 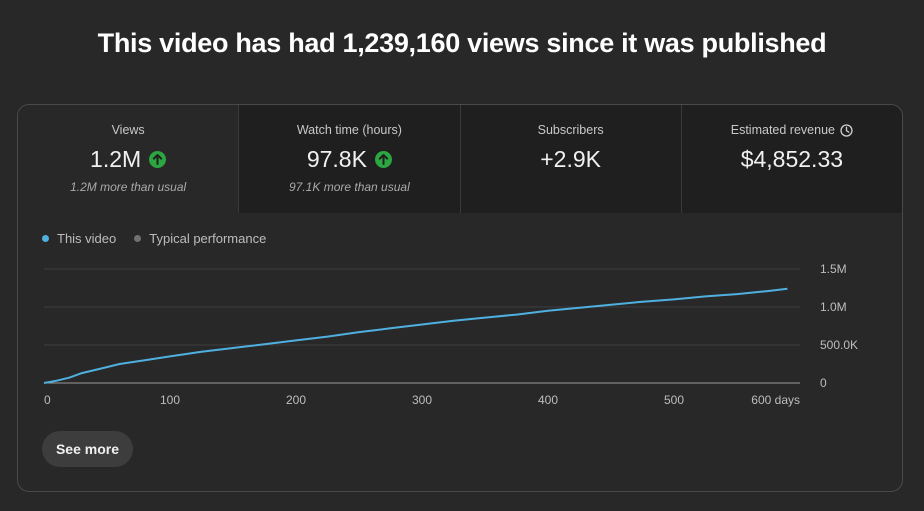 I want to click on legend-label: Typical performance, so click(x=208, y=238).